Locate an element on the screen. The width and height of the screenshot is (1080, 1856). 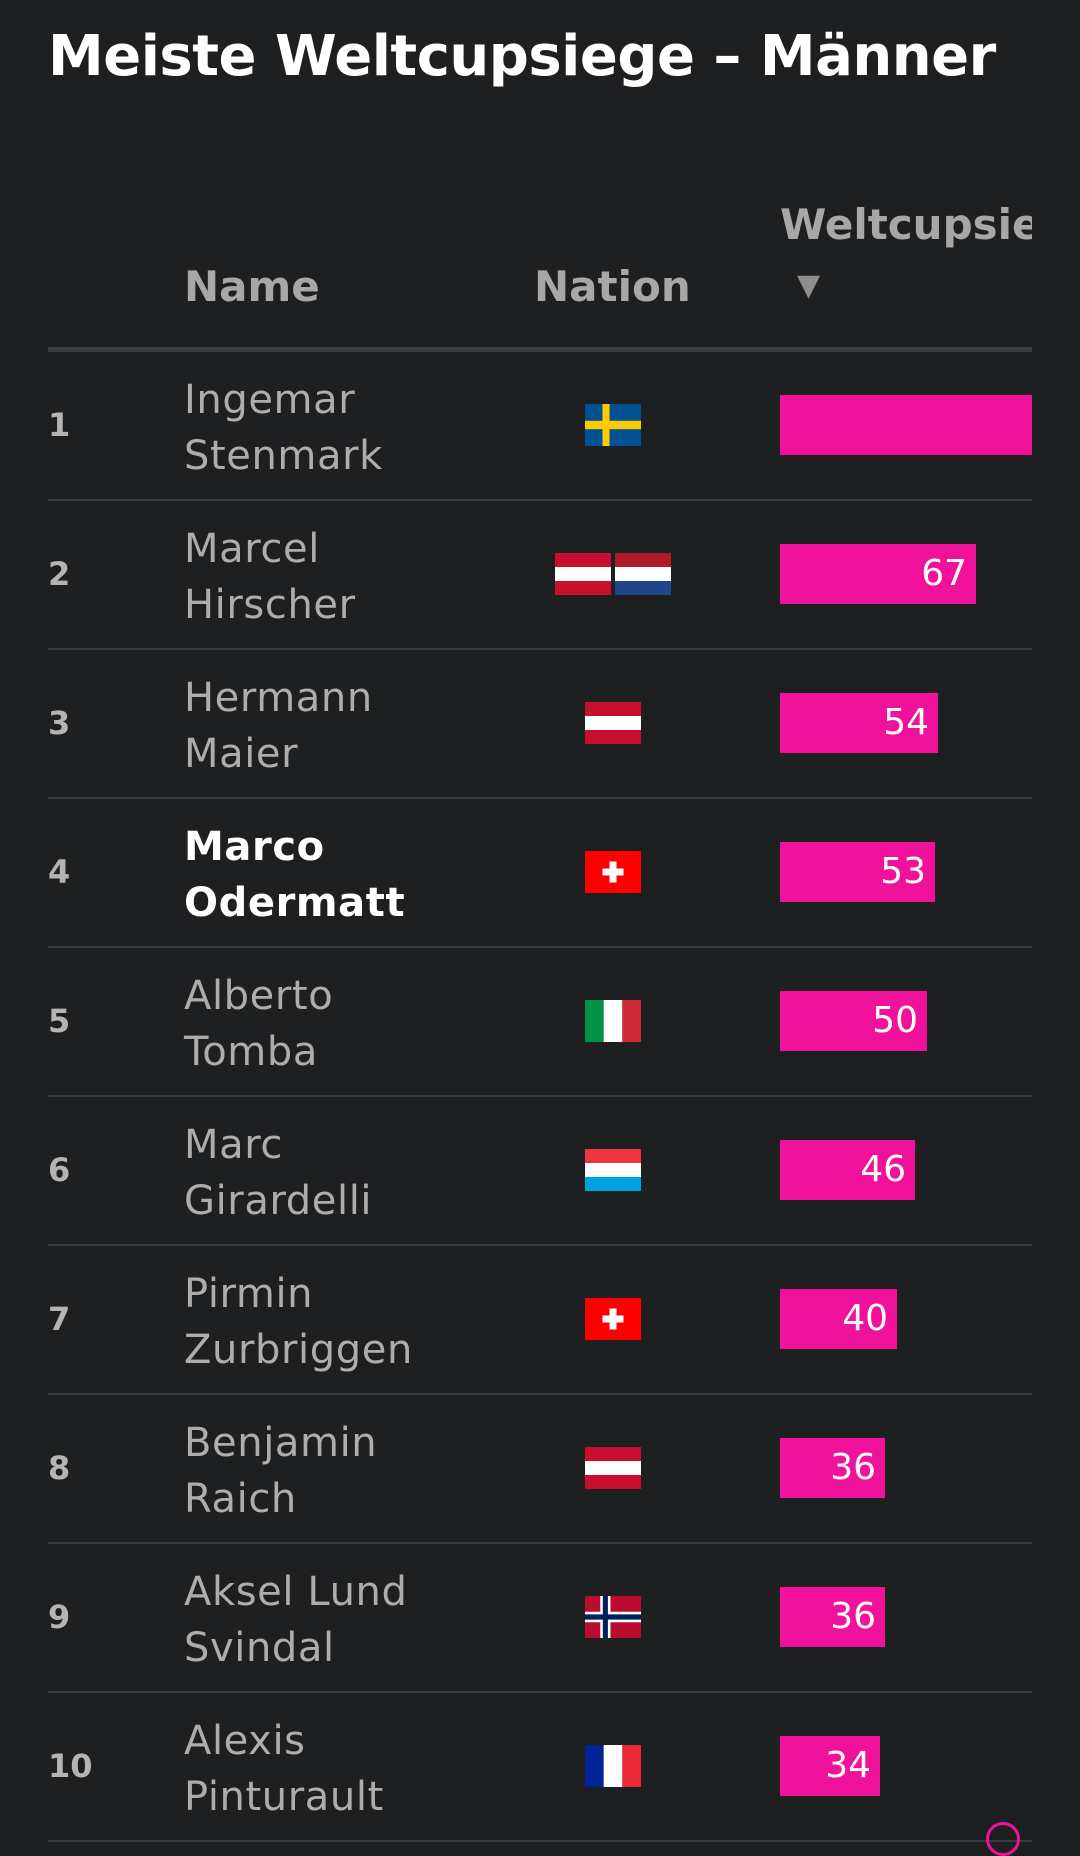
athlete-name: Marc Girardelli is located at coordinates (278, 1173).